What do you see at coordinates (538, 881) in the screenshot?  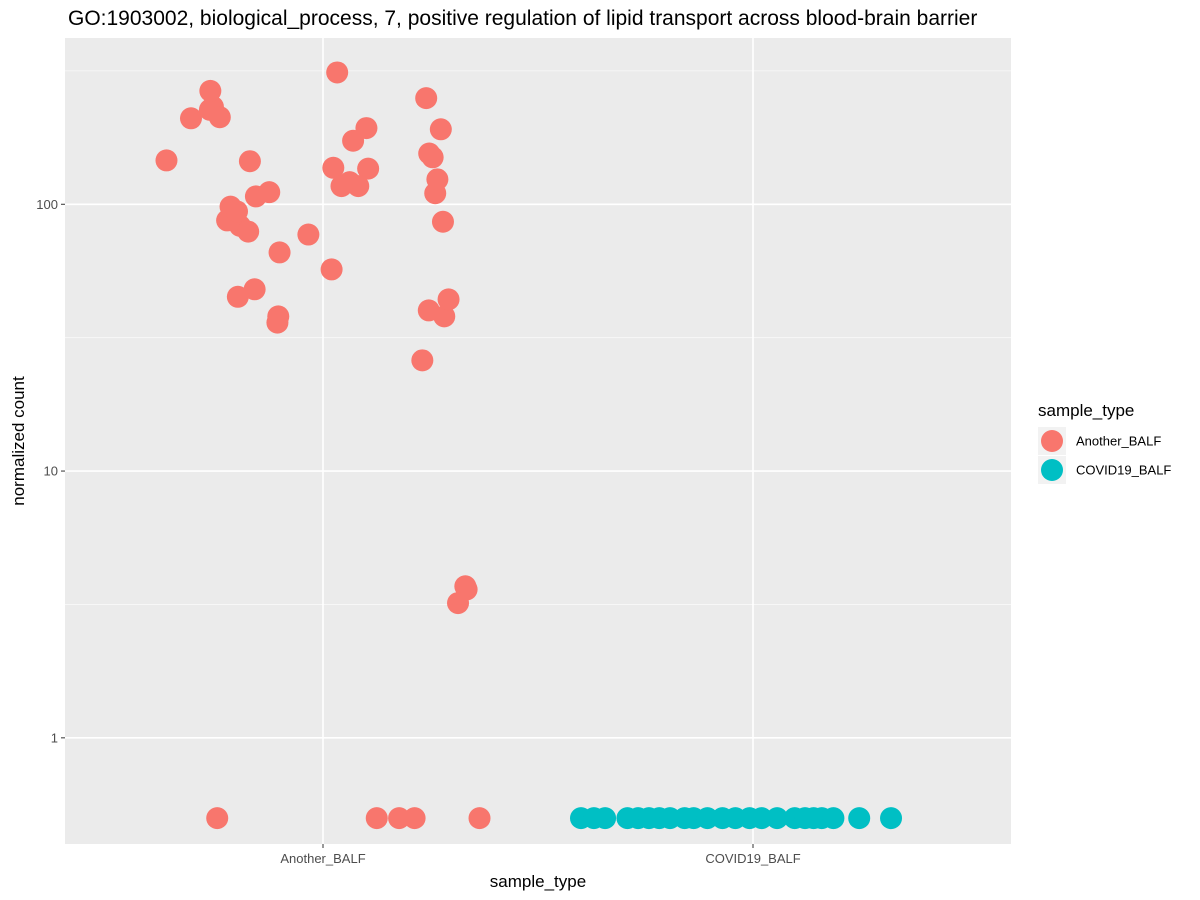 I see `x-axis-title: sample_type` at bounding box center [538, 881].